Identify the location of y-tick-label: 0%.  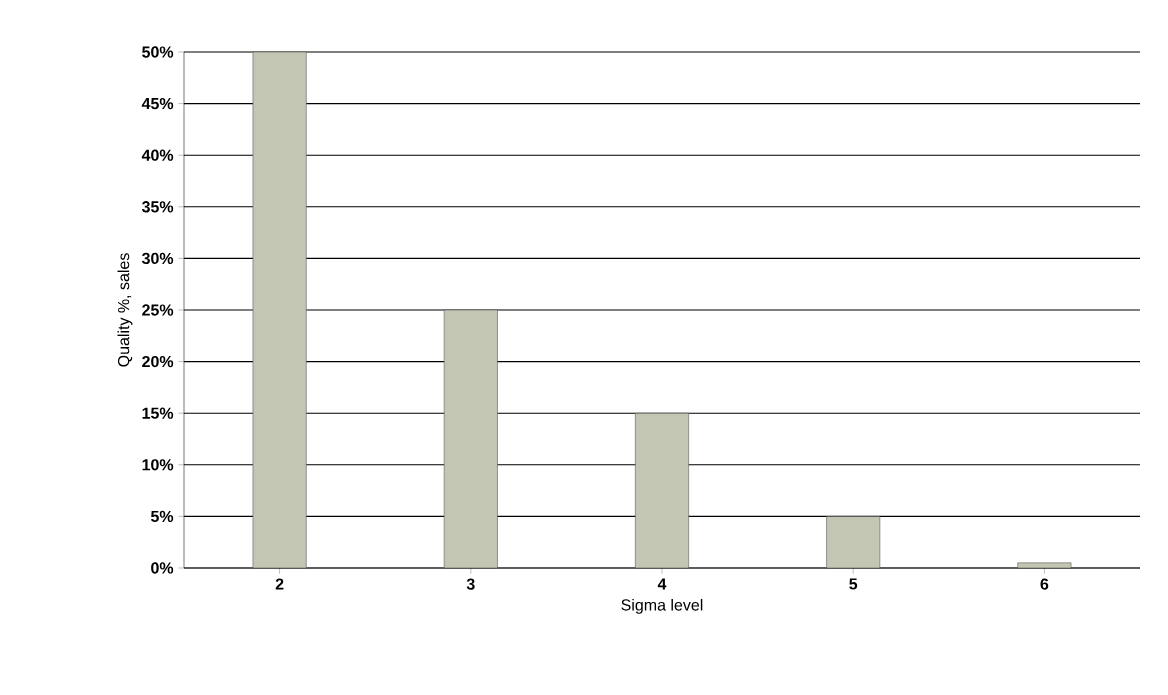
(162, 568).